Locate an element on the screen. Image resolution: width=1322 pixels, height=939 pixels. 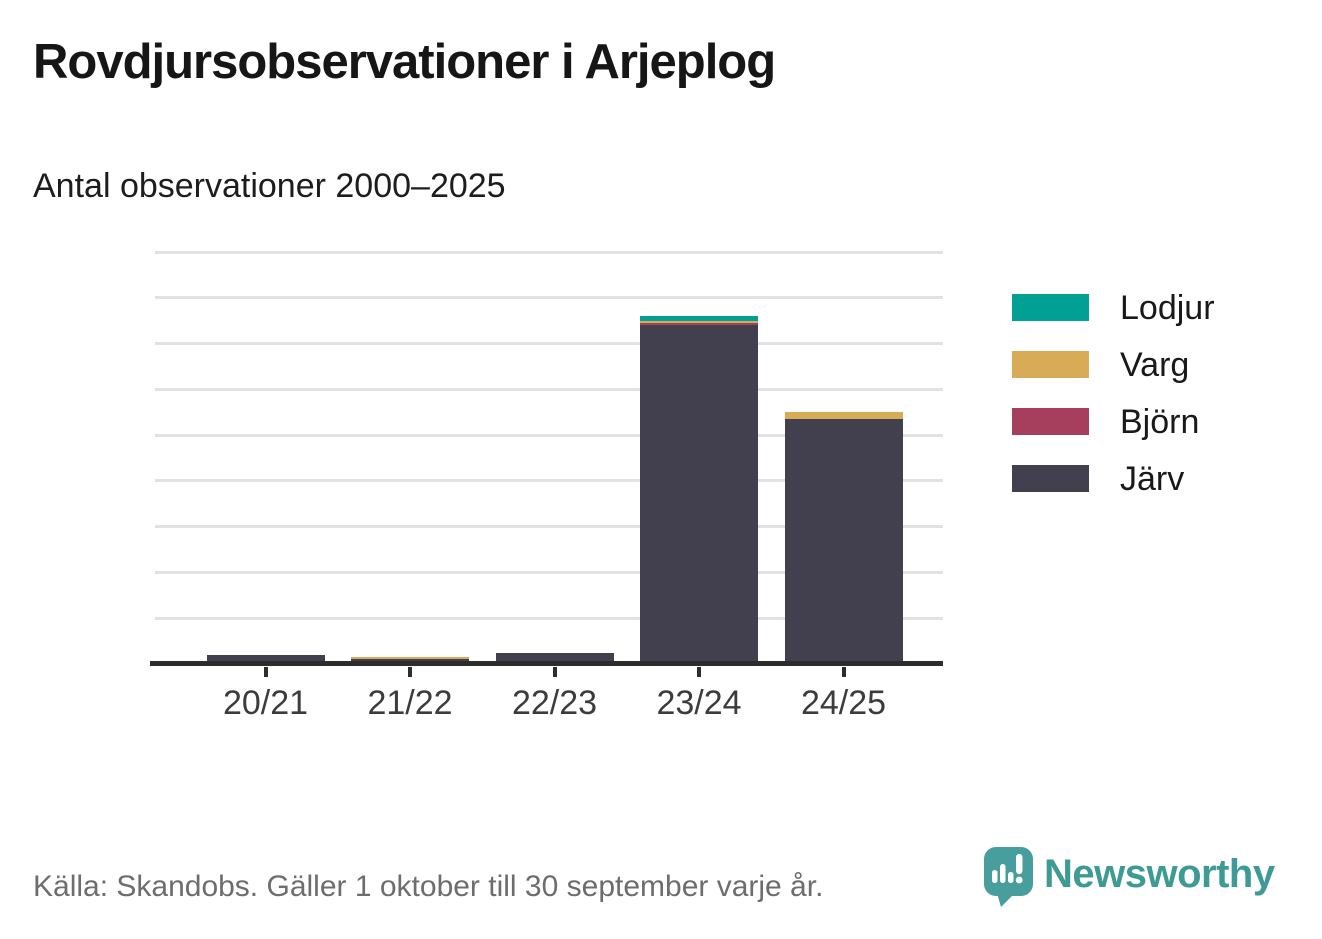
logo-text: Newsworthy is located at coordinates (1159, 874).